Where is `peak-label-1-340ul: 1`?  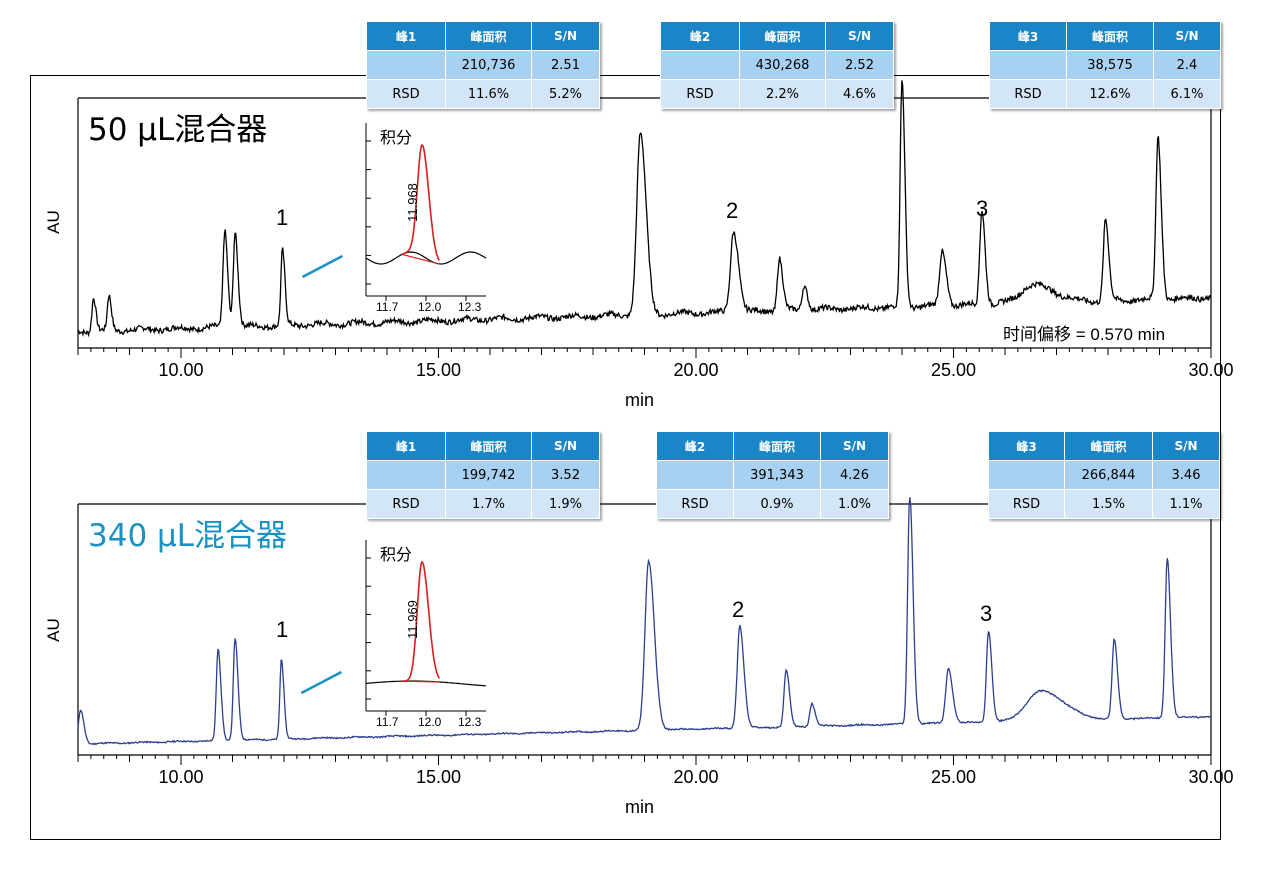 peak-label-1-340ul: 1 is located at coordinates (282, 629).